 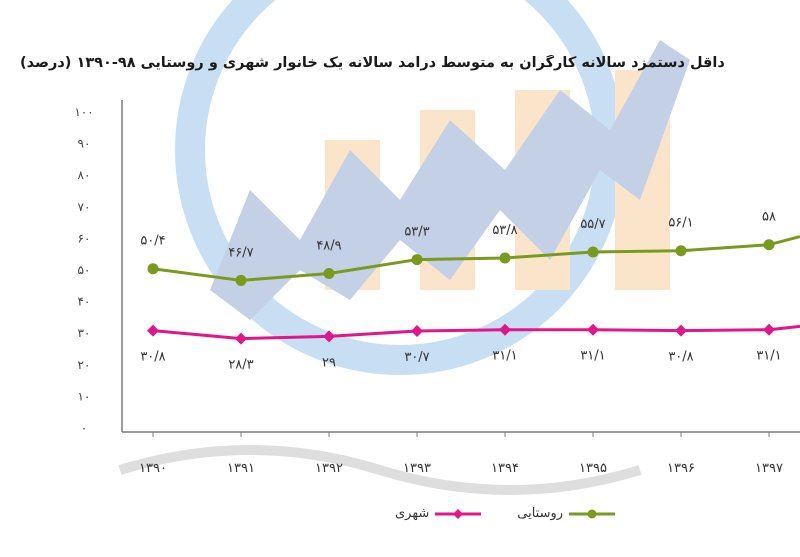 I want to click on y-tick-label: ۵۰, so click(x=84, y=270).